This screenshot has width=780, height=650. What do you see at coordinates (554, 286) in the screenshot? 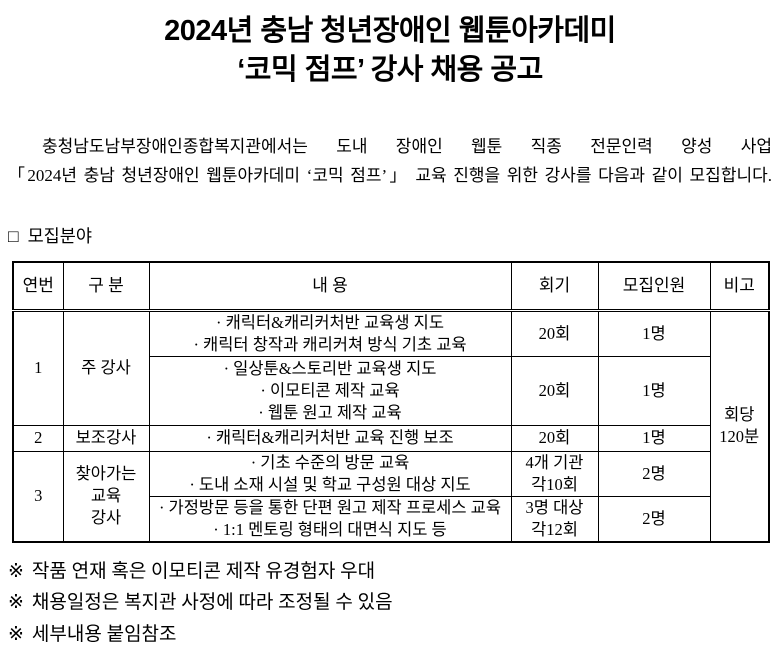
I see `col-header-sessions: 회기` at bounding box center [554, 286].